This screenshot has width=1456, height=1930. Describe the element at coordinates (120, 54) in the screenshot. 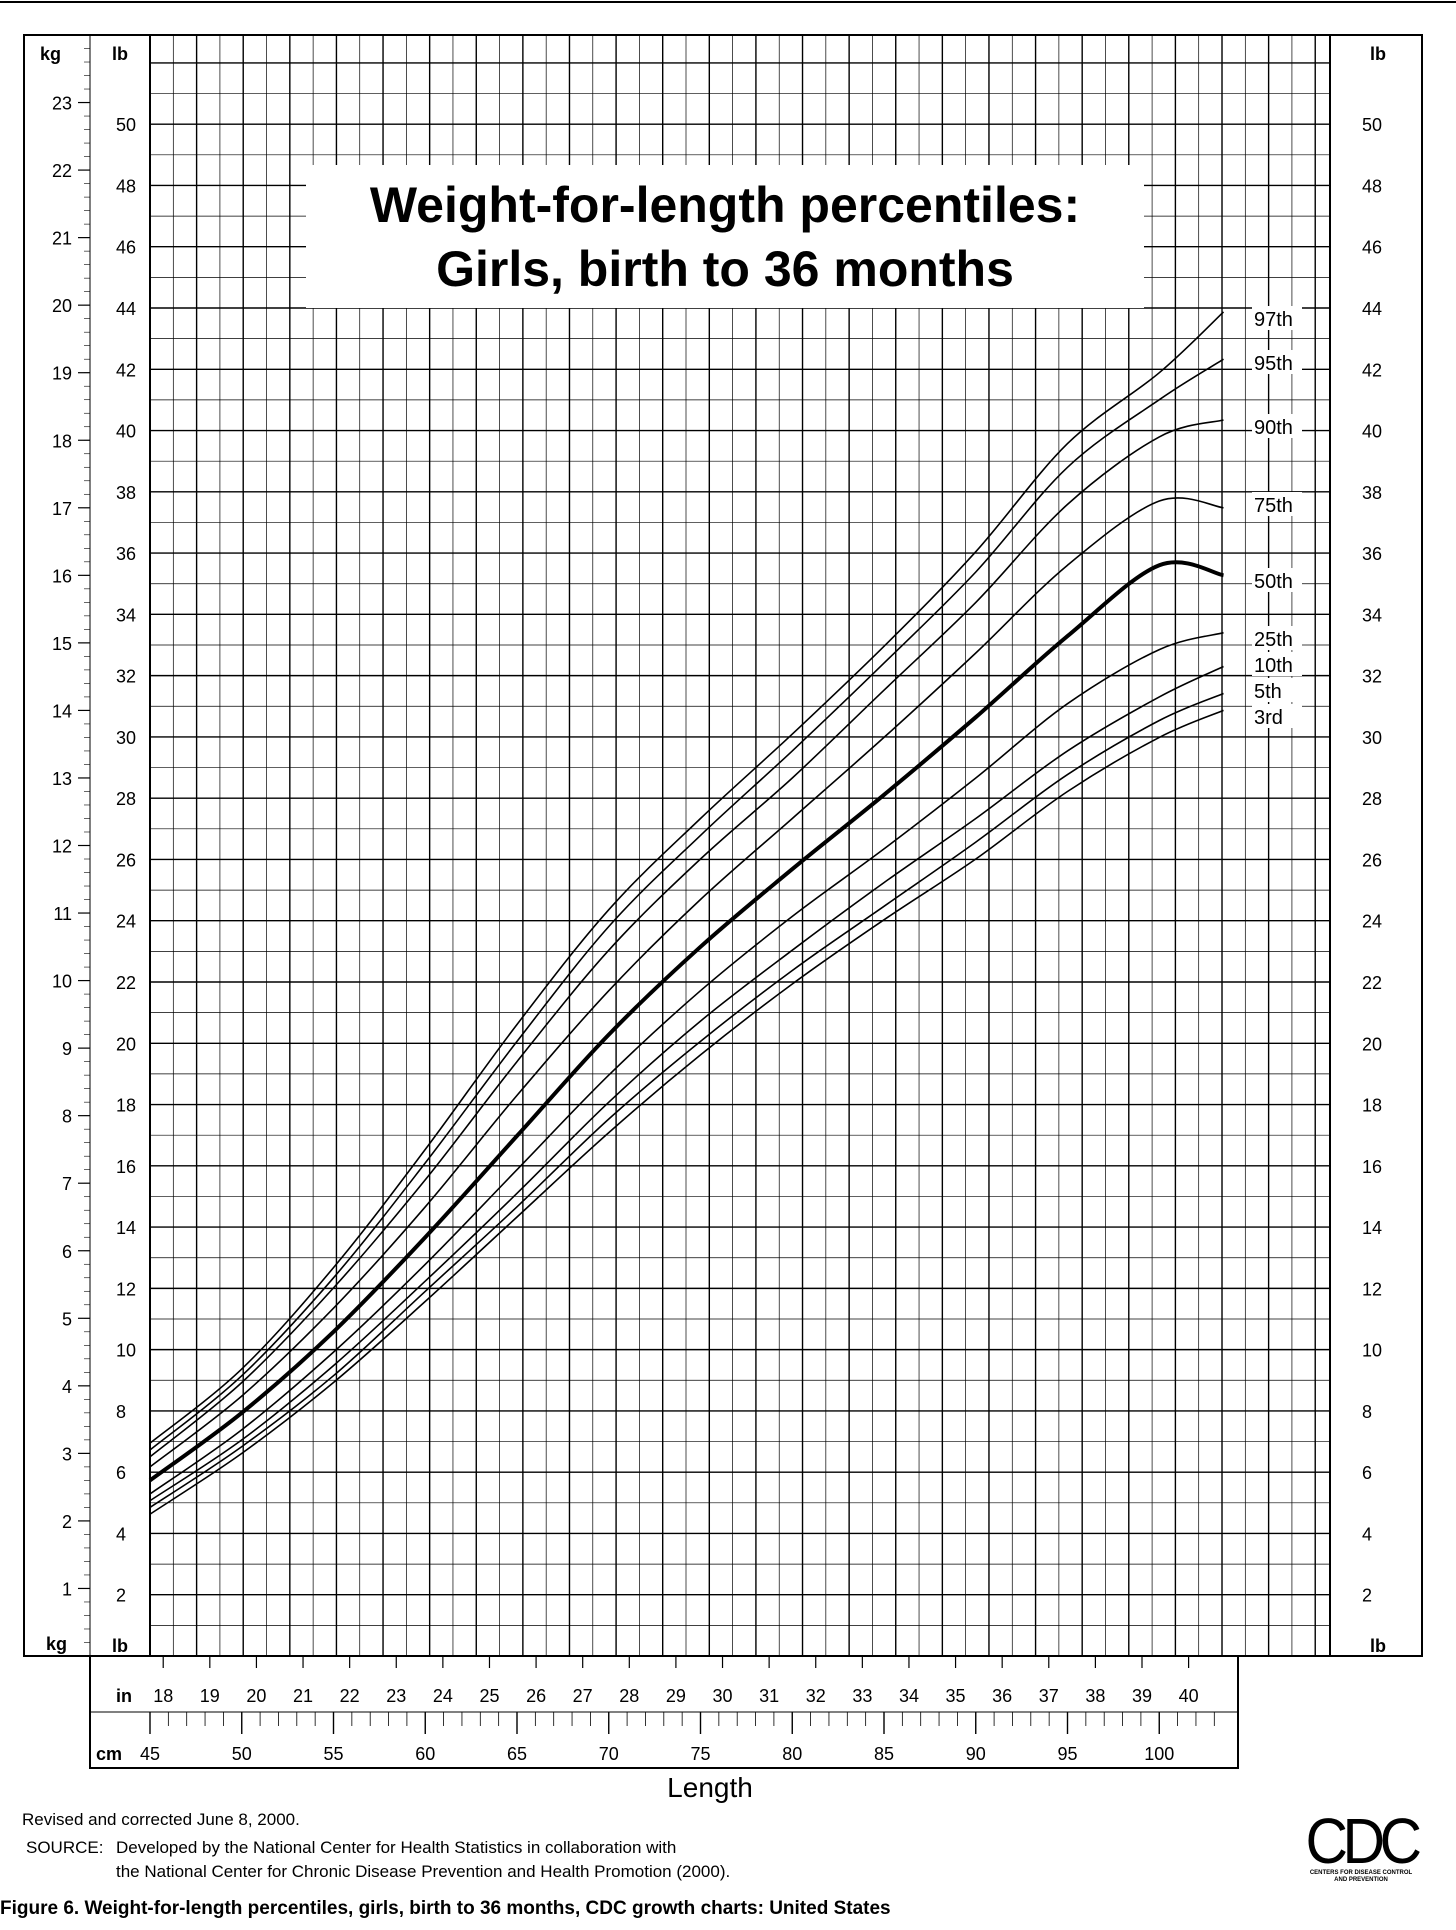

I see `lb-unit-top-left: lb` at that location.